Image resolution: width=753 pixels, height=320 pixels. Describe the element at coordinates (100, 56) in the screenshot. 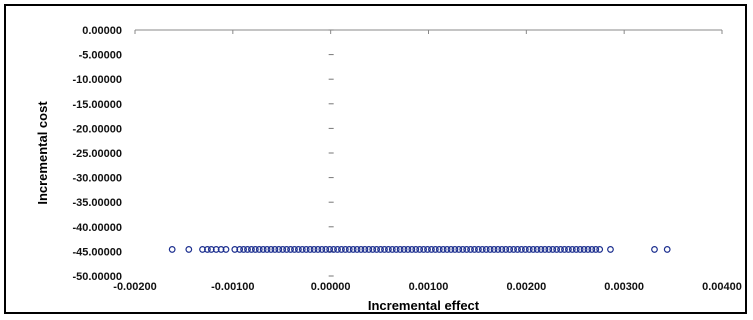

I see `y-tick-label: -5.00000` at that location.